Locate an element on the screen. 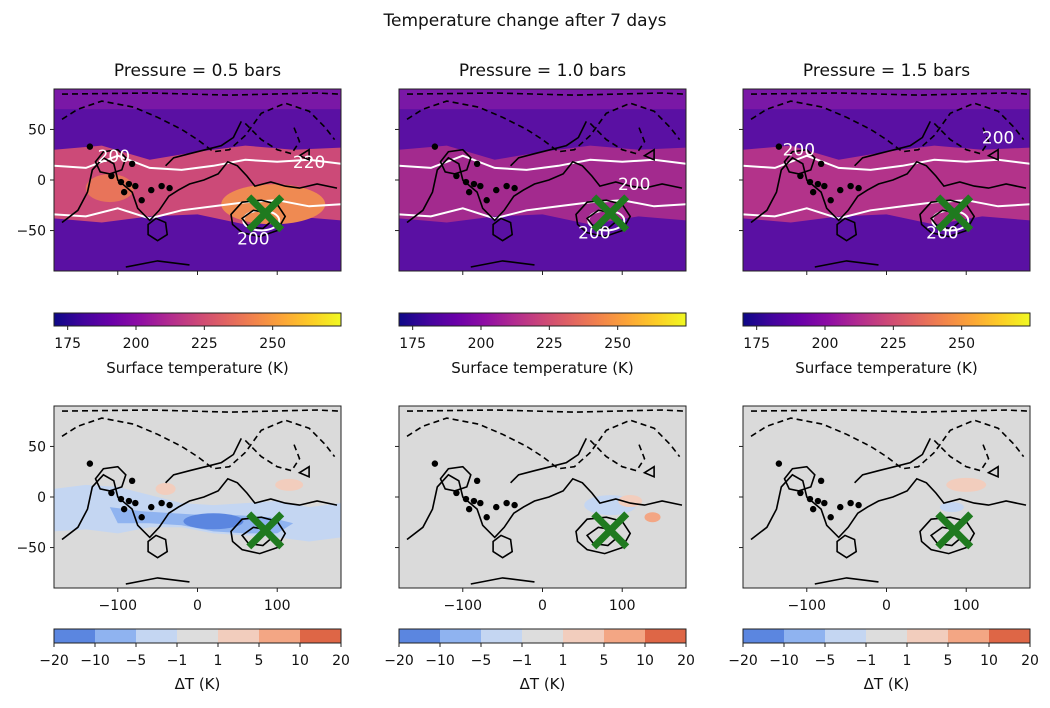 This screenshot has height=708, width=1050. map-panel-5: −100 0 100 is located at coordinates (541, 509).